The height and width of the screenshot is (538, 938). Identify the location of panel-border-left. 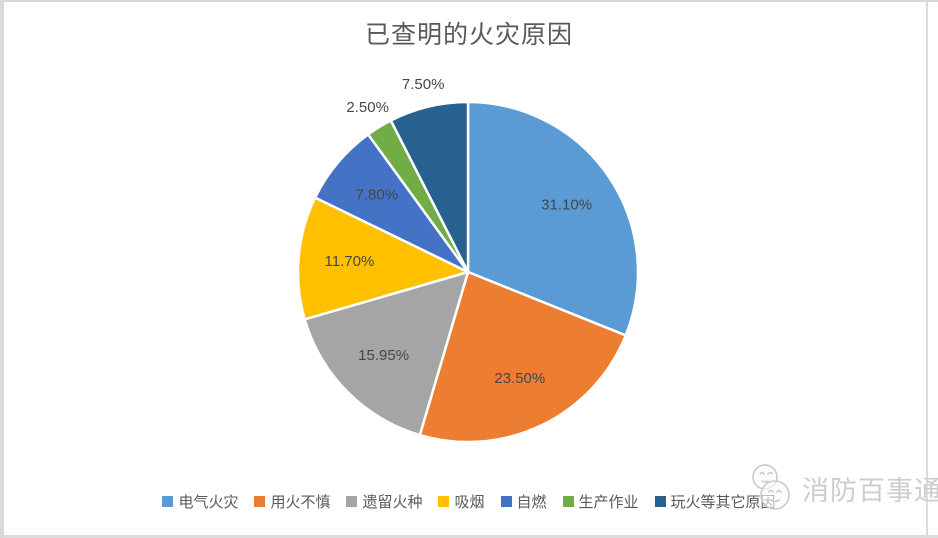
(2, 269).